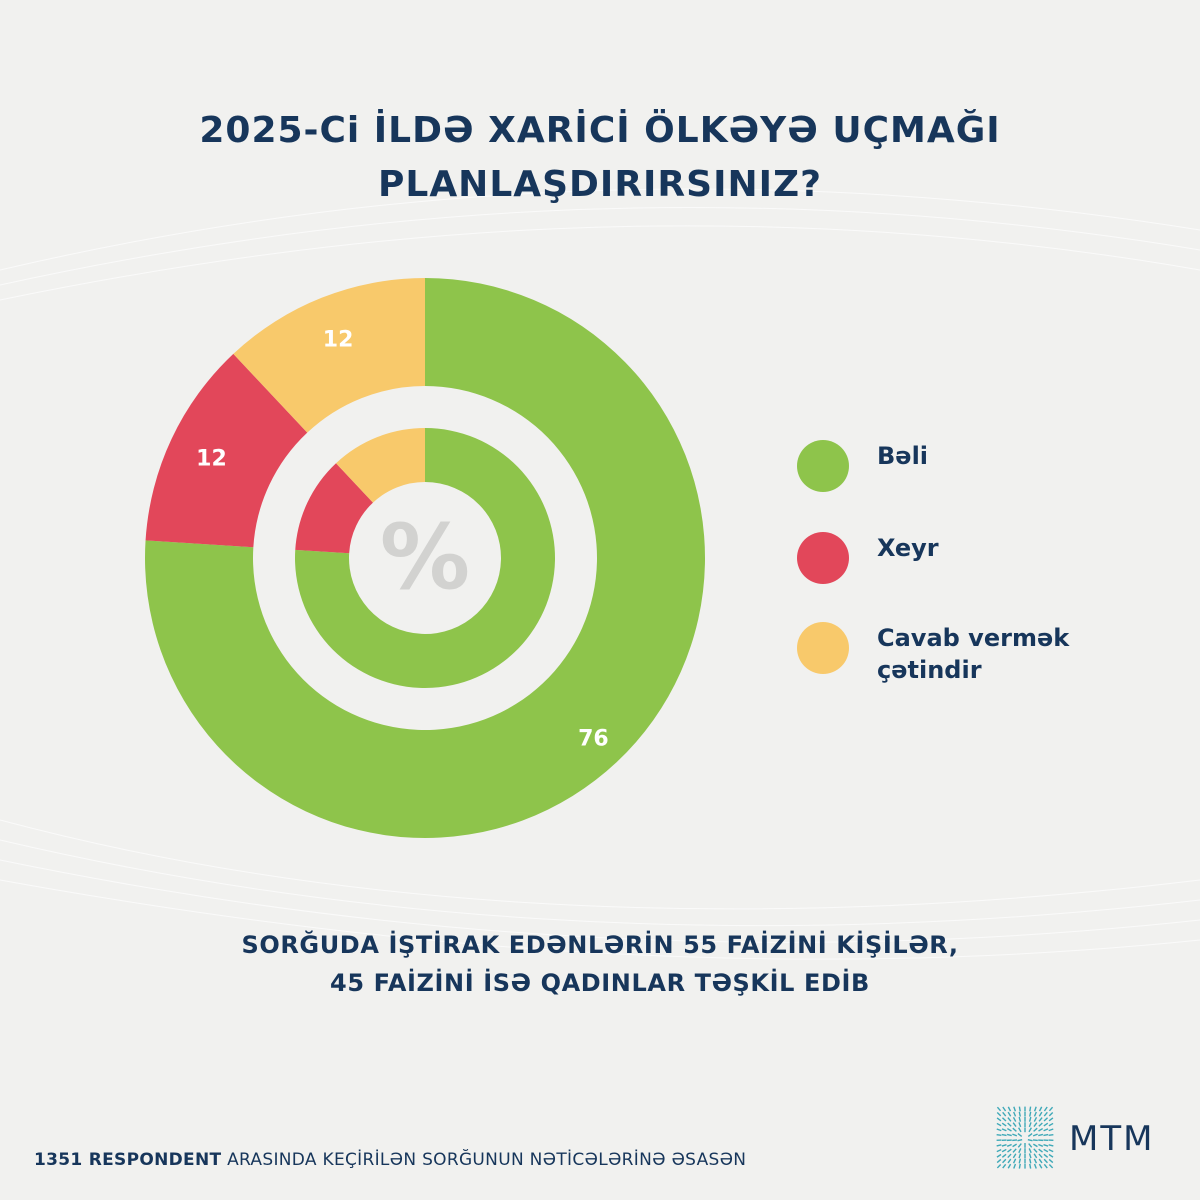 Image resolution: width=1200 pixels, height=1200 pixels. I want to click on inner-slice-beli, so click(425, 558).